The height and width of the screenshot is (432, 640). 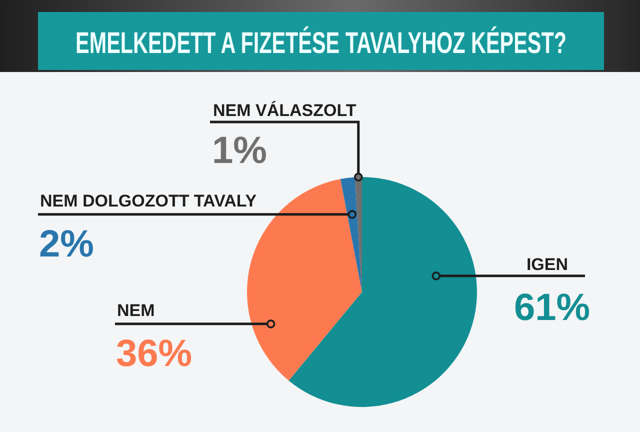 What do you see at coordinates (552, 307) in the screenshot?
I see `data-label: 61%` at bounding box center [552, 307].